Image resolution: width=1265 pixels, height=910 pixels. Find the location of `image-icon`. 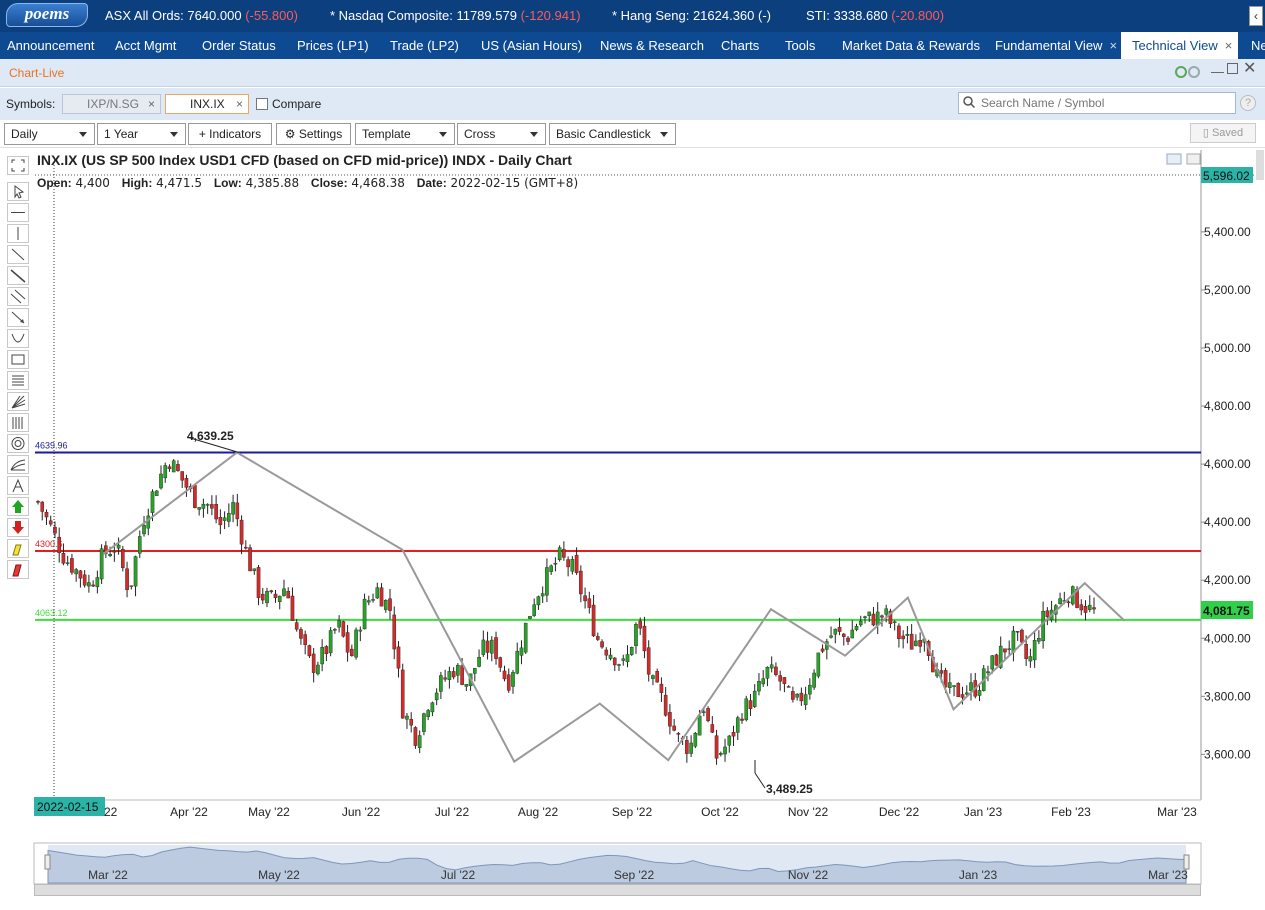

image-icon is located at coordinates (1174, 159).